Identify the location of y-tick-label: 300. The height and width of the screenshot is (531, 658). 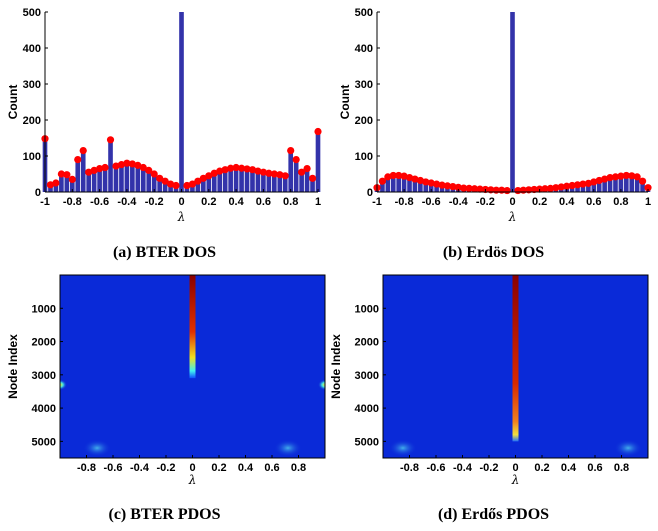
(32, 85).